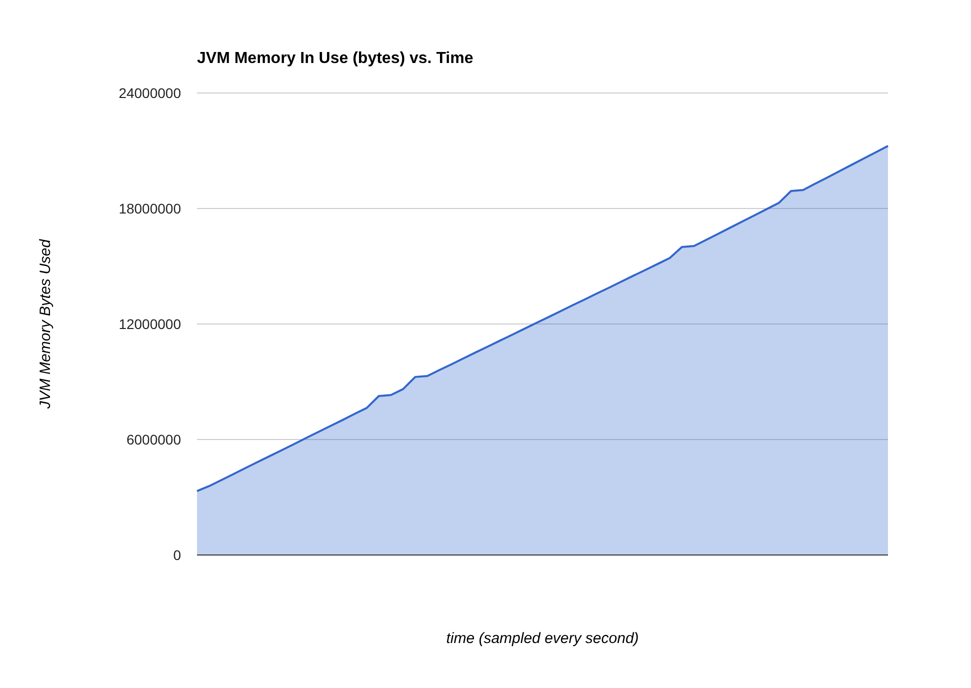 This screenshot has width=971, height=688. Describe the element at coordinates (177, 554) in the screenshot. I see `y-tick-label: 0` at that location.